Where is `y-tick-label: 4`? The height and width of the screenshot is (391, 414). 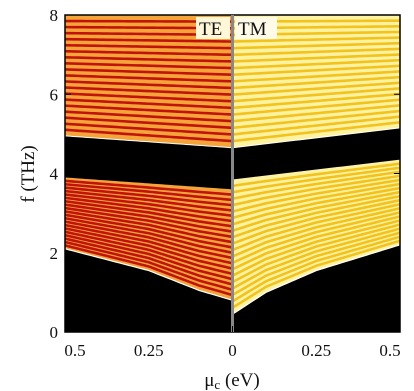
y-tick-label: 4 is located at coordinates (54, 174).